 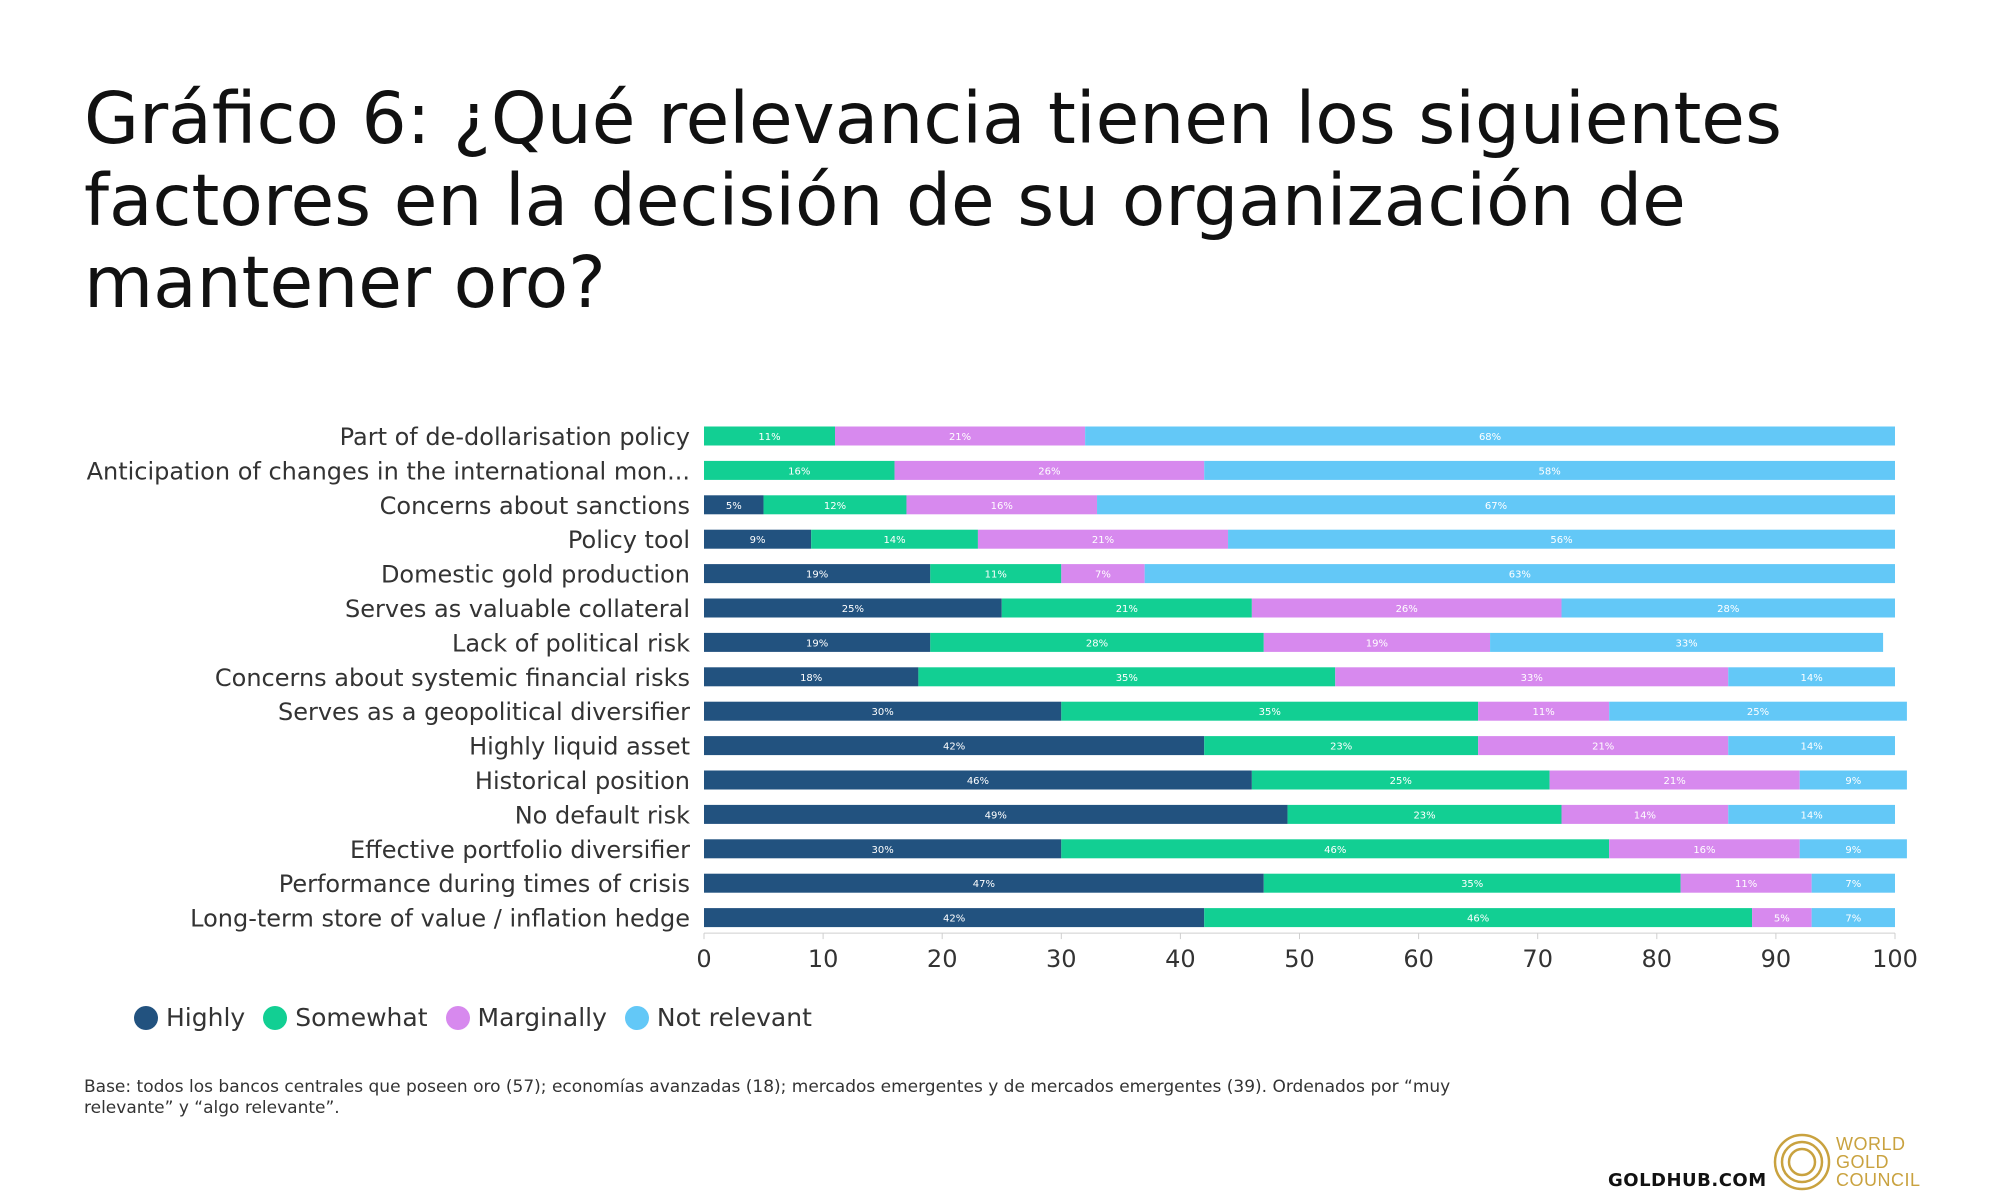 I want to click on bar-value-label: 63%, so click(x=1520, y=575).